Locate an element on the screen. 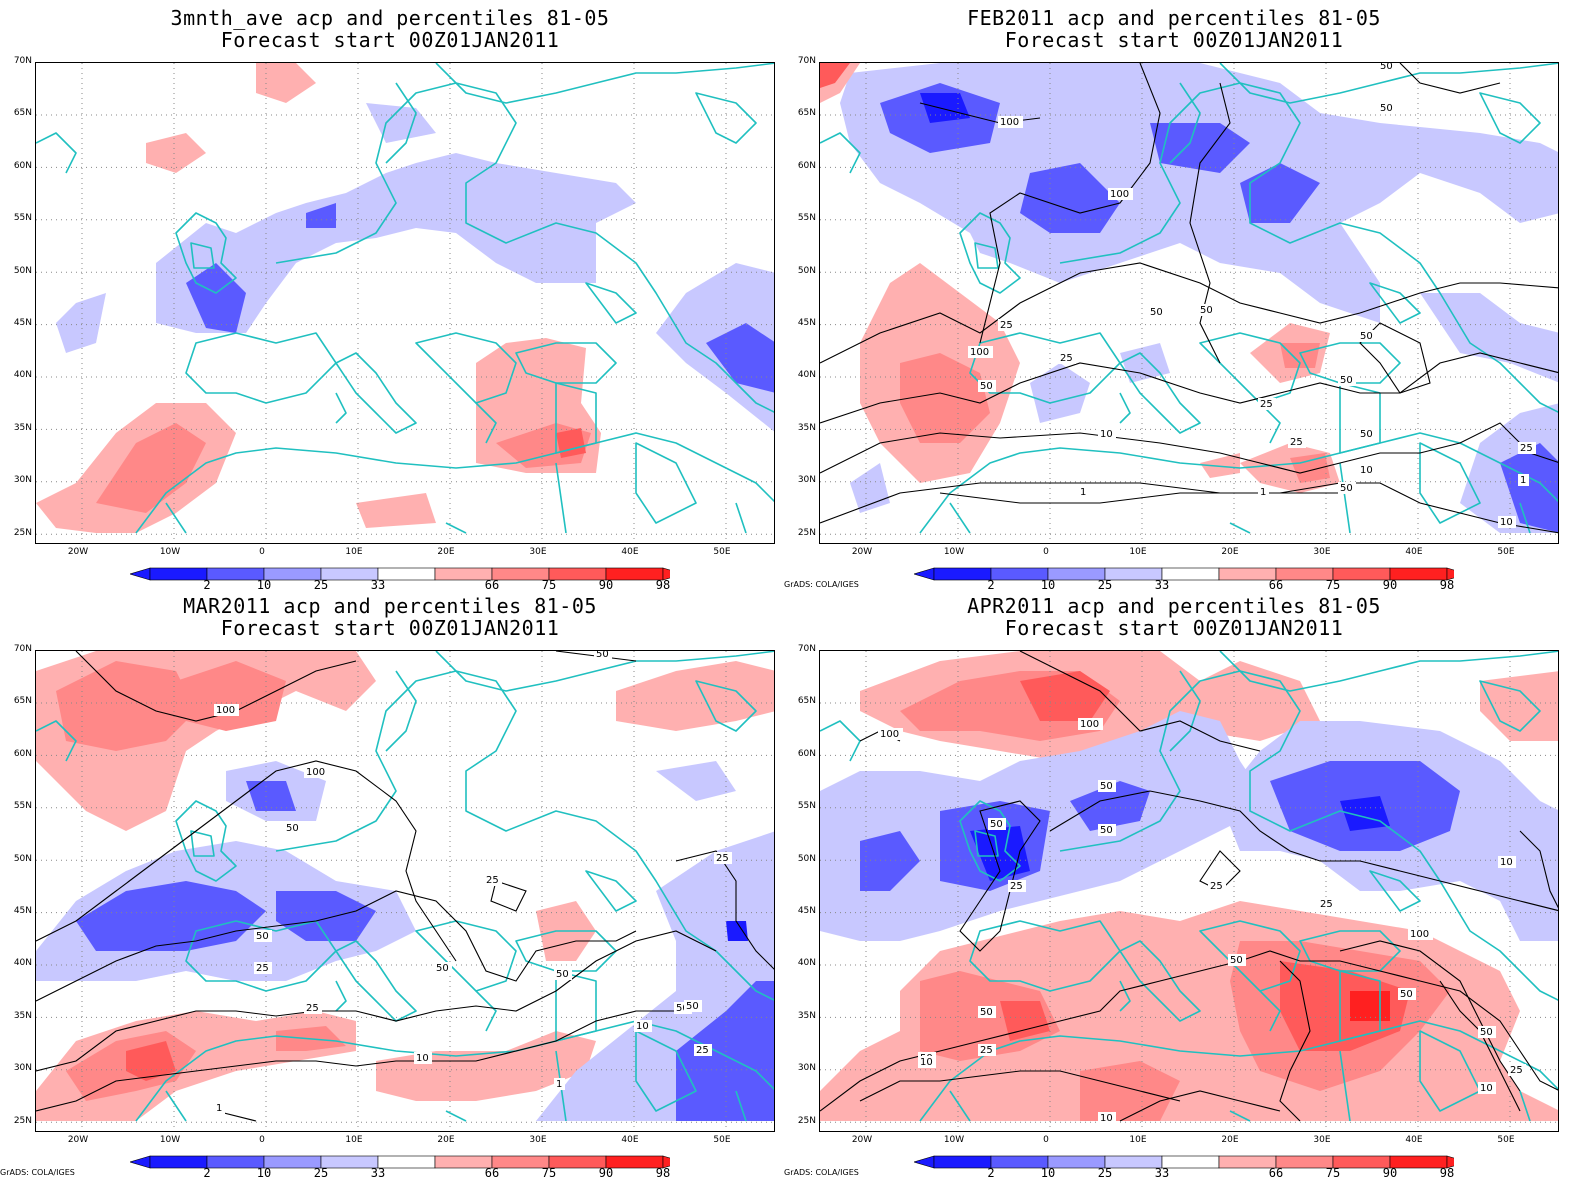 The width and height of the screenshot is (1596, 1196). latitude-label: 45N is located at coordinates (806, 323).